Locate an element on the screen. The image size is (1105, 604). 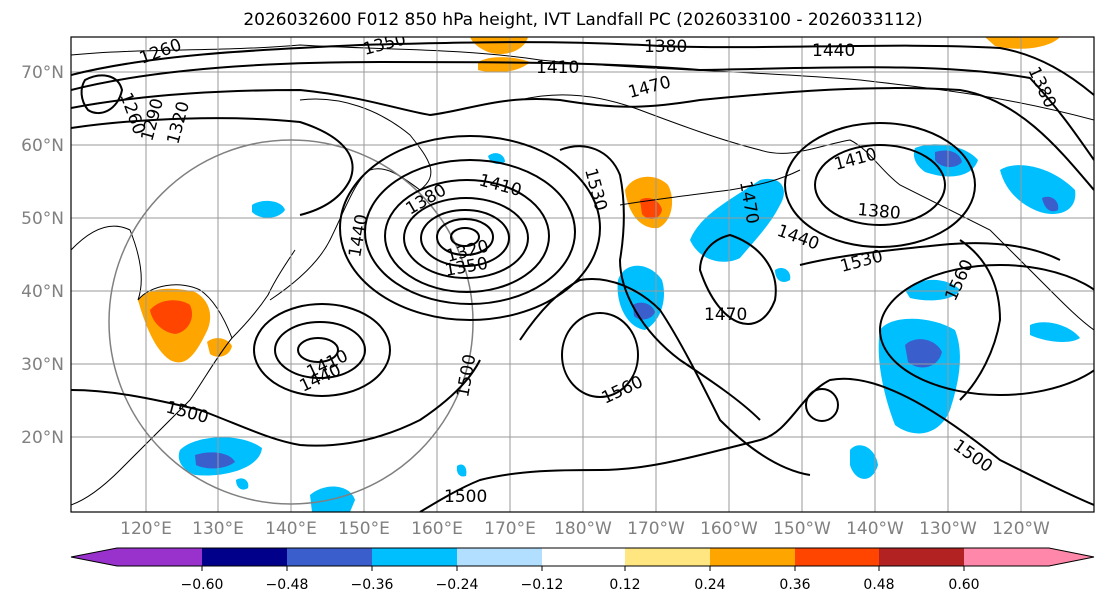
colorbar-ticks is located at coordinates (583, 568).